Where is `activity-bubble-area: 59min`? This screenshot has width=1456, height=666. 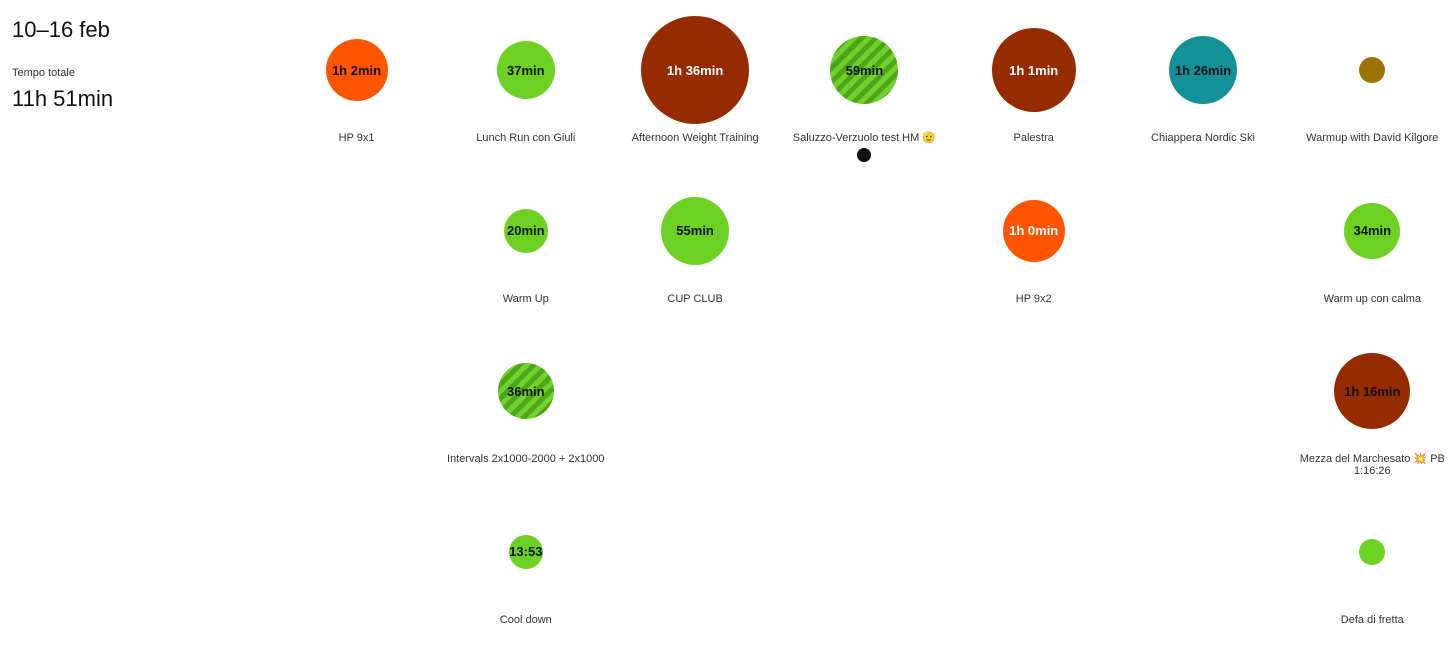 activity-bubble-area: 59min is located at coordinates (864, 70).